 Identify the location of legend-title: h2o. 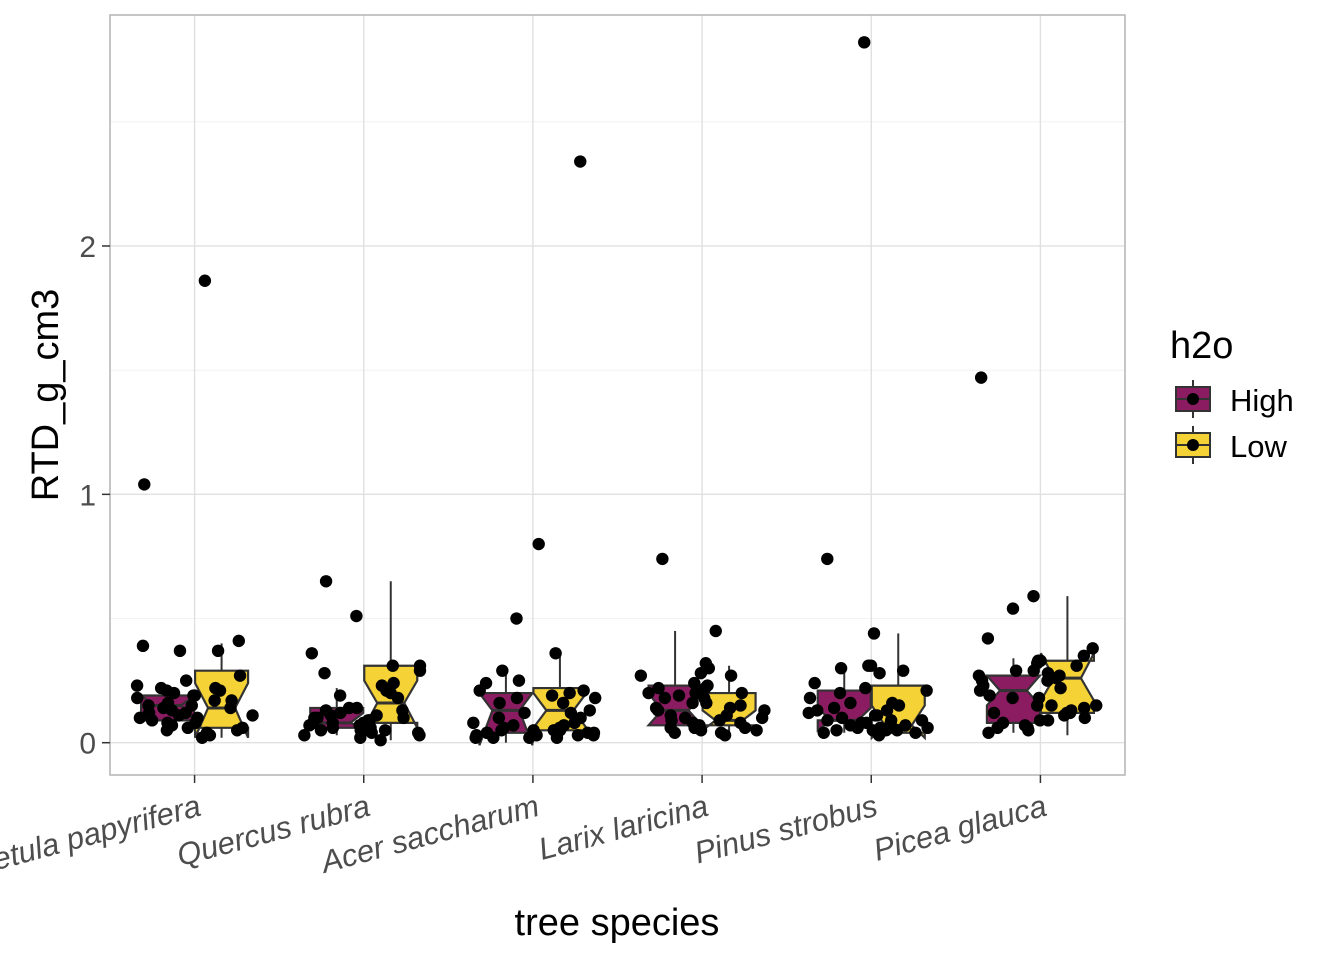
(1201, 346).